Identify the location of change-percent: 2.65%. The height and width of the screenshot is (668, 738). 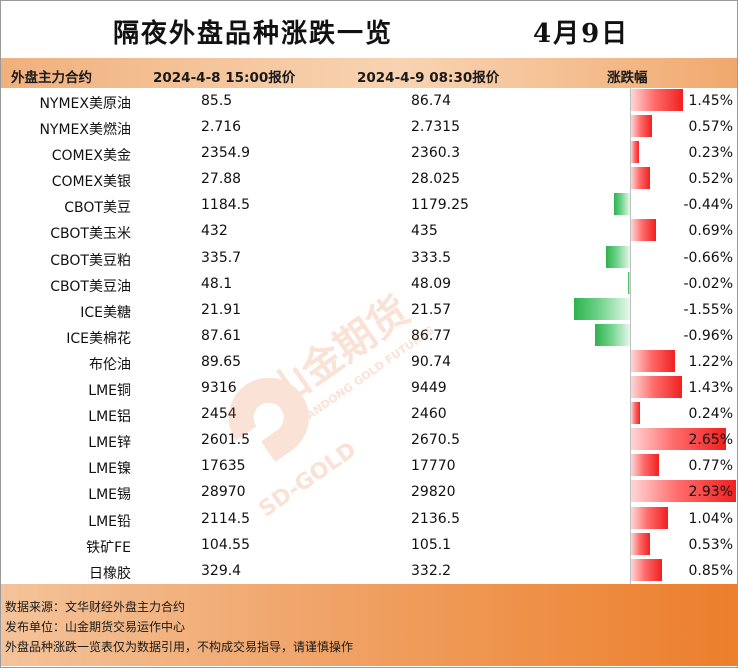
(710, 440).